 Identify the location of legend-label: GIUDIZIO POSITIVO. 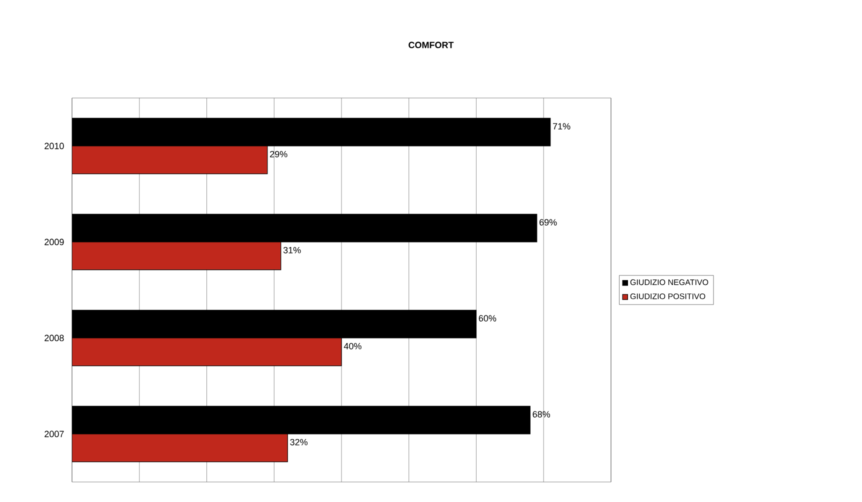
(668, 296).